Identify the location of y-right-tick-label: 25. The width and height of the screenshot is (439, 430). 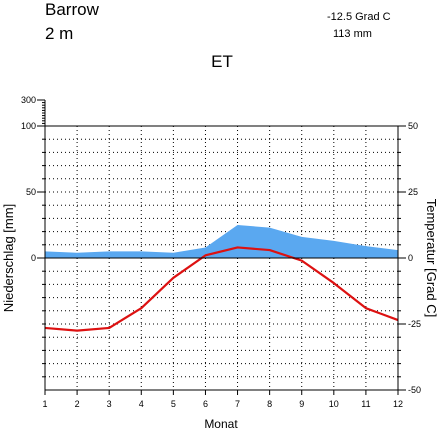
(413, 192).